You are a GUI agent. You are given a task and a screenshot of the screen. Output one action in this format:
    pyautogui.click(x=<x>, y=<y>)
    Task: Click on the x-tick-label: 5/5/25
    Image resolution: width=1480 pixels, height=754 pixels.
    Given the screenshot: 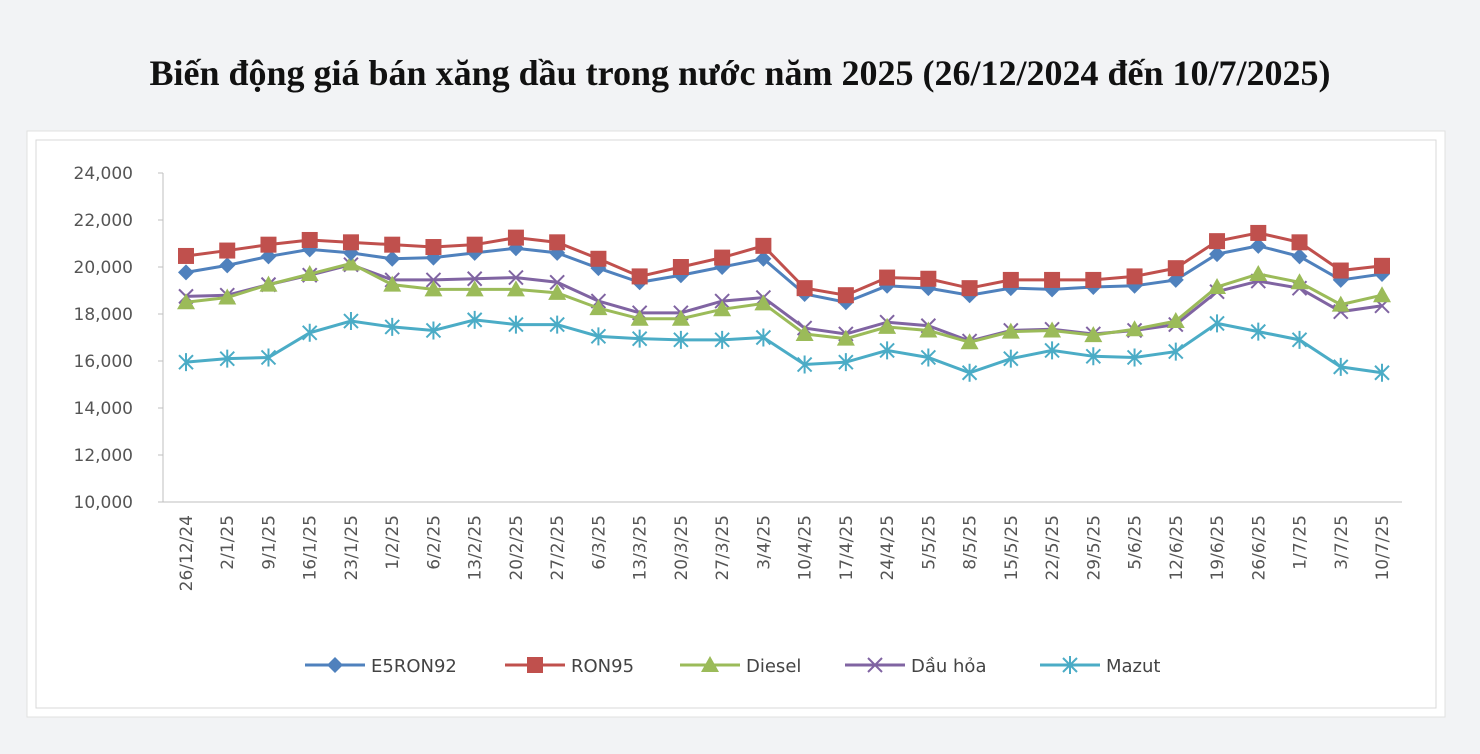 What is the action you would take?
    pyautogui.click(x=929, y=542)
    